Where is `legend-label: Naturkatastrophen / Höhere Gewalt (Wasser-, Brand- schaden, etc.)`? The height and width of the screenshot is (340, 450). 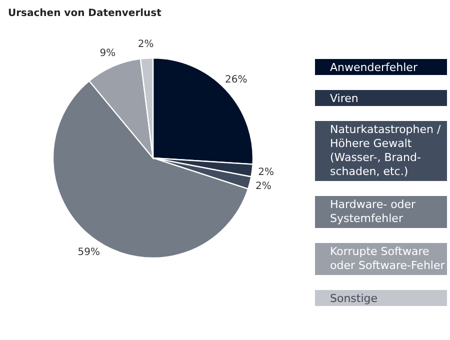
legend-label: Naturkatastrophen / Höhere Gewalt (Wasser-, Brand- schaden, etc.) is located at coordinates (385, 150).